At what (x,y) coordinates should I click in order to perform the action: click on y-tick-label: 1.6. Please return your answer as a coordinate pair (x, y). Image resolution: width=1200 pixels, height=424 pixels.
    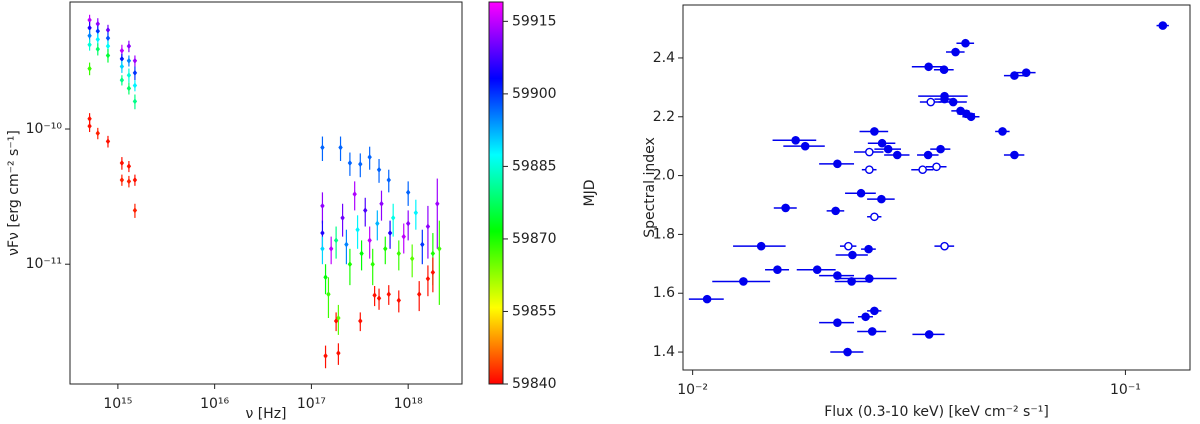
    Looking at the image, I should click on (664, 293).